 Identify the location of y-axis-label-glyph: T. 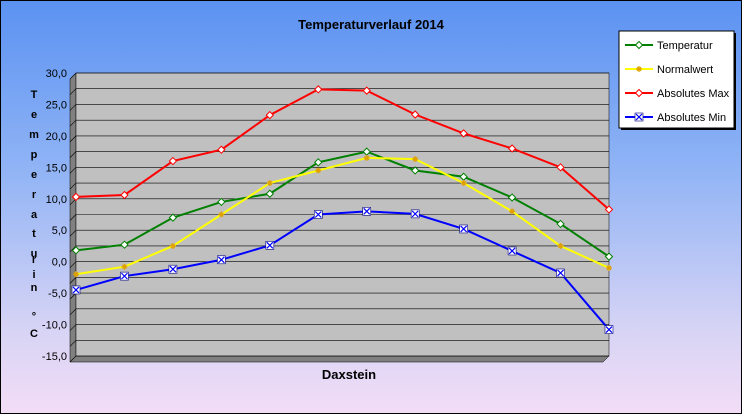
(34, 95).